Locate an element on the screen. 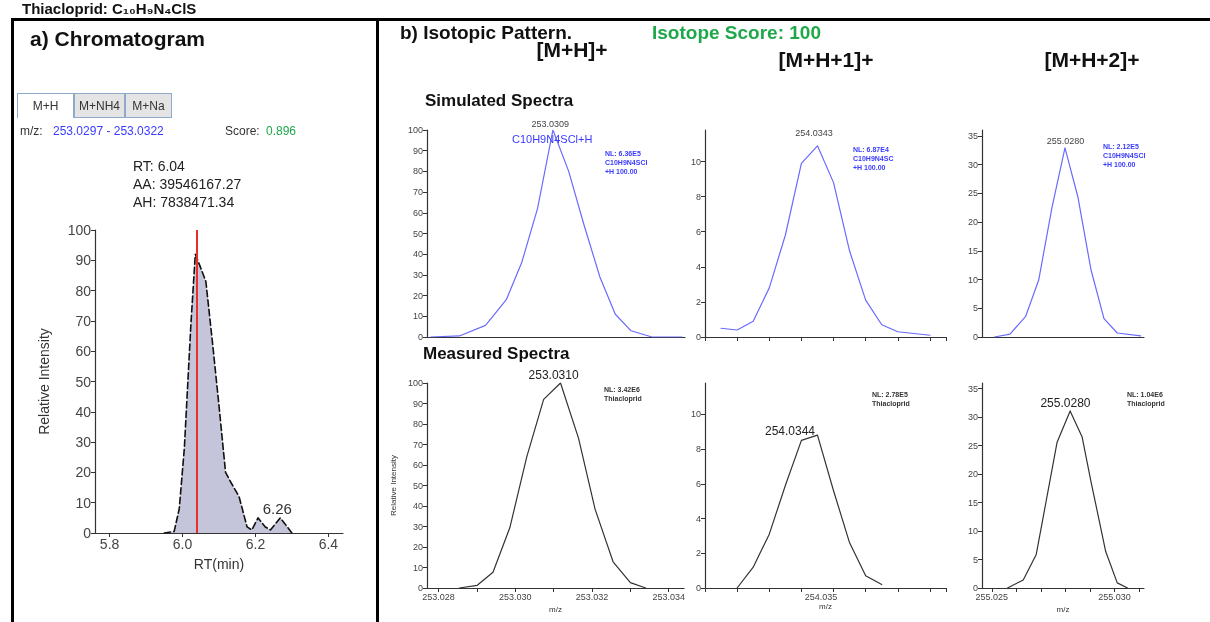  tab: M+H is located at coordinates (45, 105).